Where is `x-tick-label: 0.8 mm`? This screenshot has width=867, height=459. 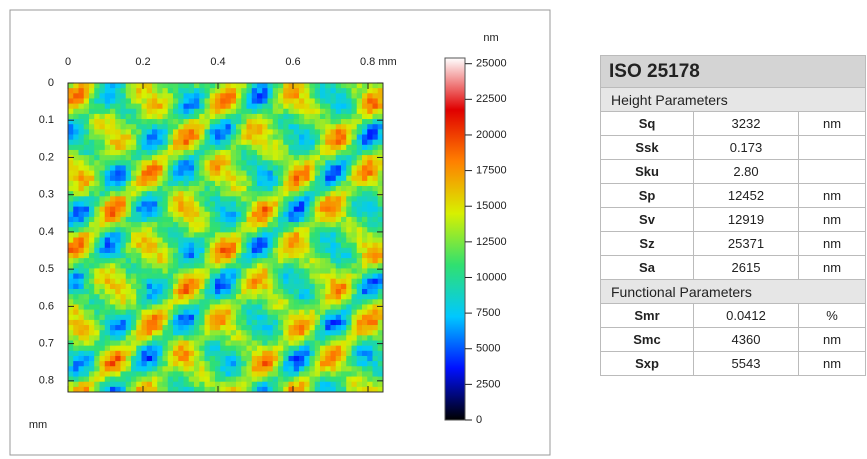 x-tick-label: 0.8 mm is located at coordinates (378, 62).